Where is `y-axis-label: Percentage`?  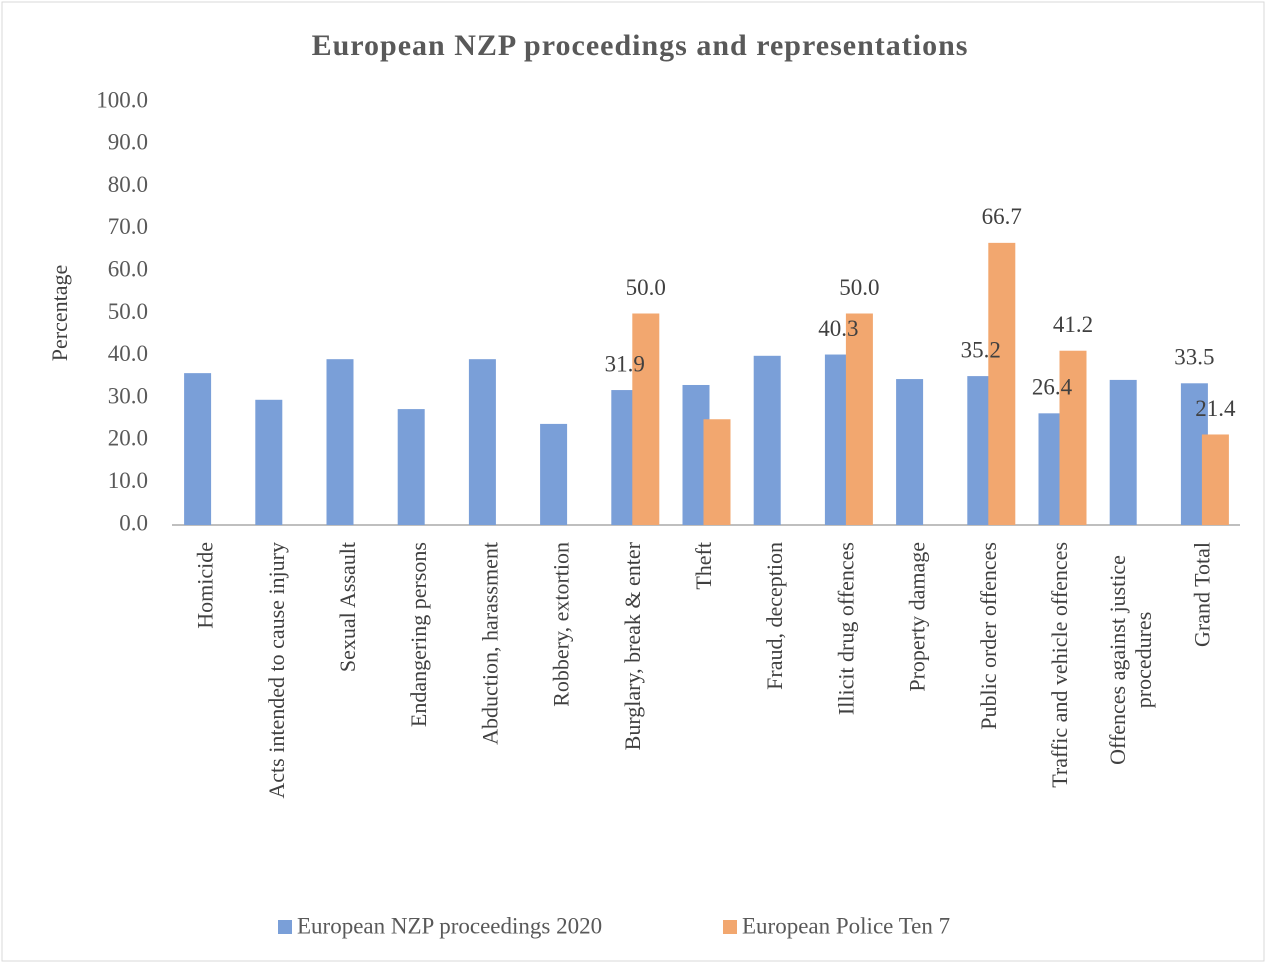 y-axis-label: Percentage is located at coordinates (59, 313).